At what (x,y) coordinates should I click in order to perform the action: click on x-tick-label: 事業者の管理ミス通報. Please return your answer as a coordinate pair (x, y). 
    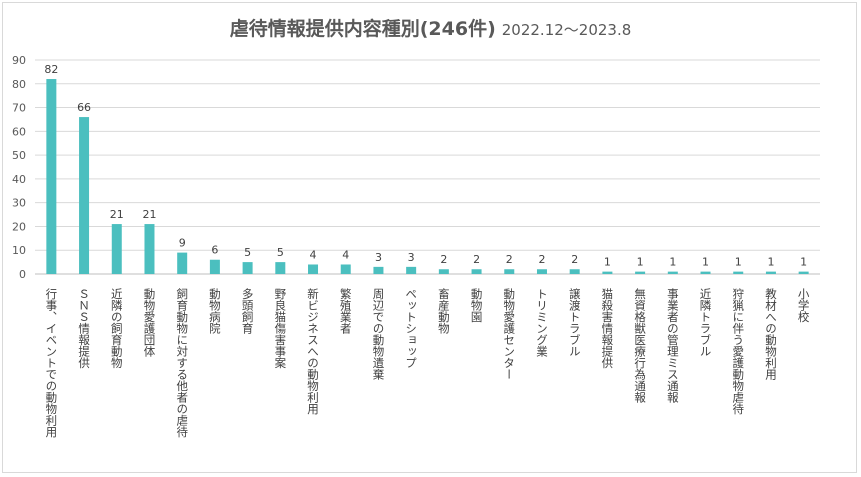
    Looking at the image, I should click on (673, 346).